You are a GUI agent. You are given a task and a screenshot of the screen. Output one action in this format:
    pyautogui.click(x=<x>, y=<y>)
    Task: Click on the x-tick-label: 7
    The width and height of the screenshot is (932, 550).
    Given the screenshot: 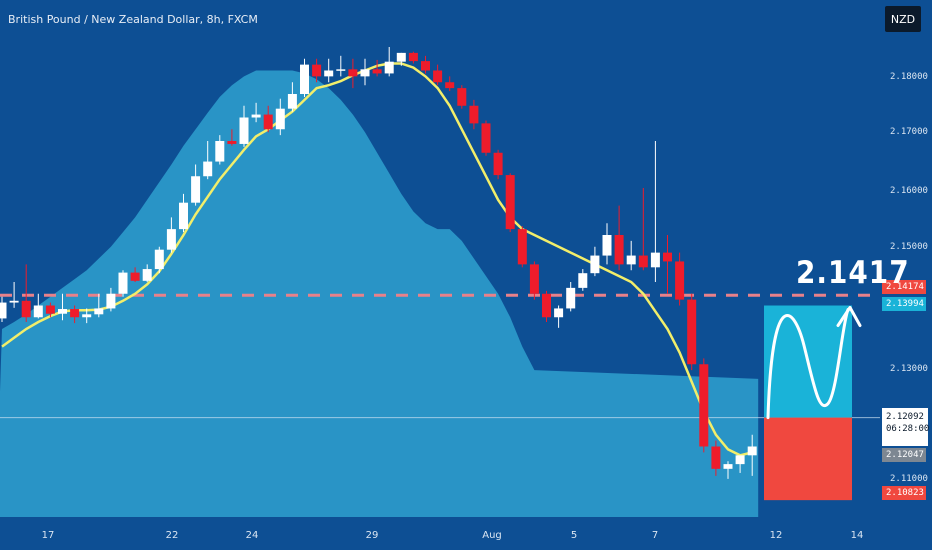 What is the action you would take?
    pyautogui.click(x=655, y=535)
    